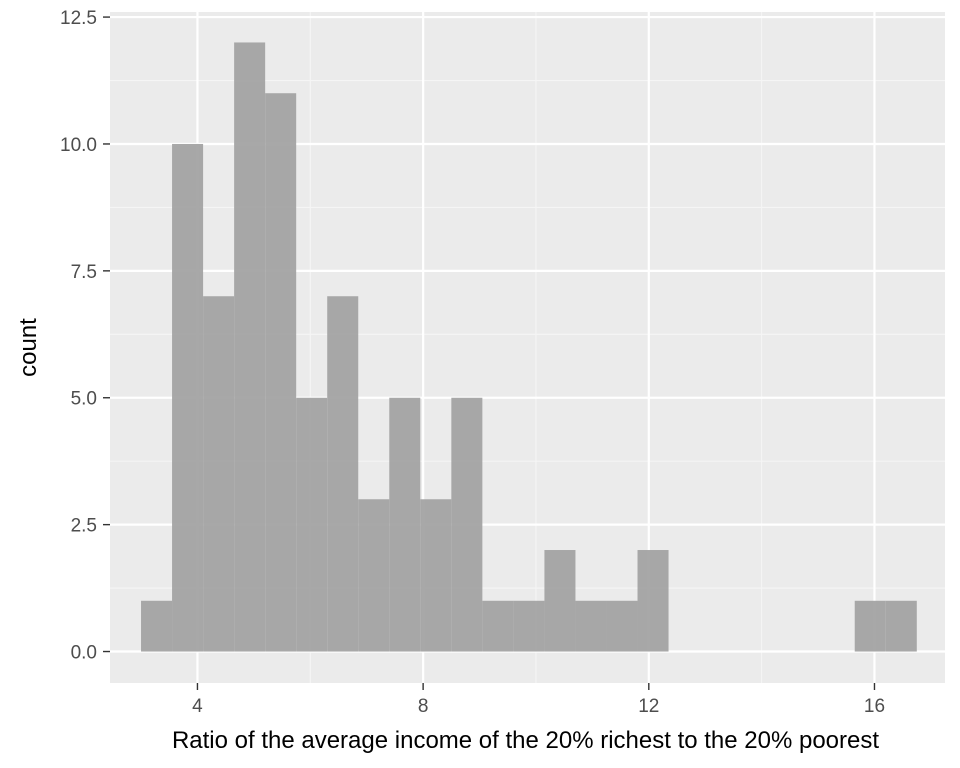 The image size is (960, 768). Describe the element at coordinates (78, 145) in the screenshot. I see `y-tick-label: 10.0` at that location.